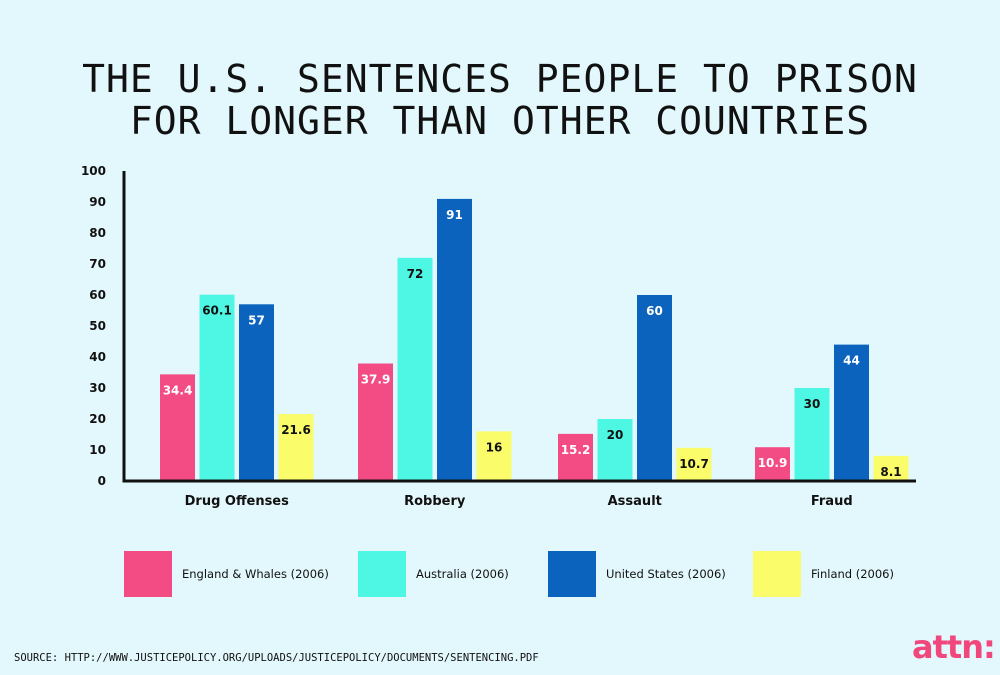  Describe the element at coordinates (576, 450) in the screenshot. I see `bar-value-label: 15.2` at that location.